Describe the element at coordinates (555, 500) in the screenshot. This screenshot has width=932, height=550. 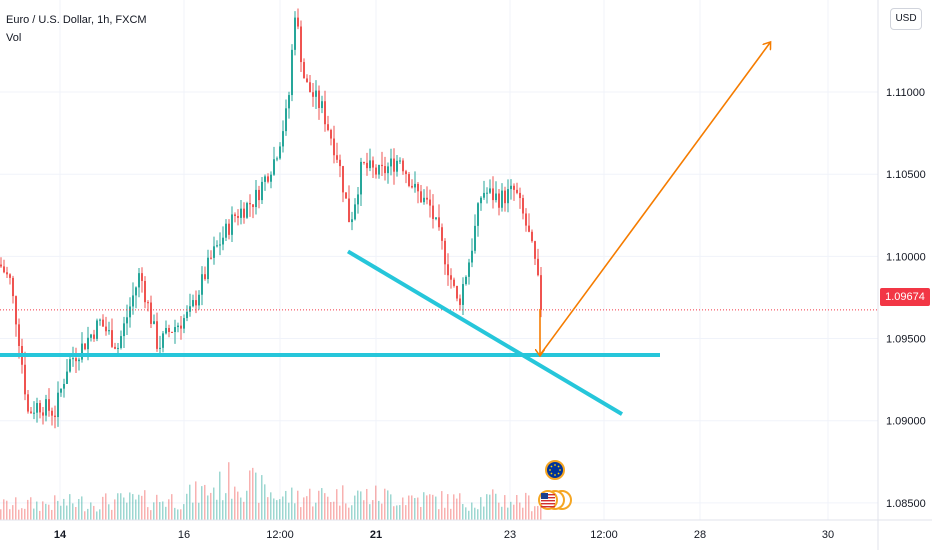
I see `us-flag-icon` at that location.